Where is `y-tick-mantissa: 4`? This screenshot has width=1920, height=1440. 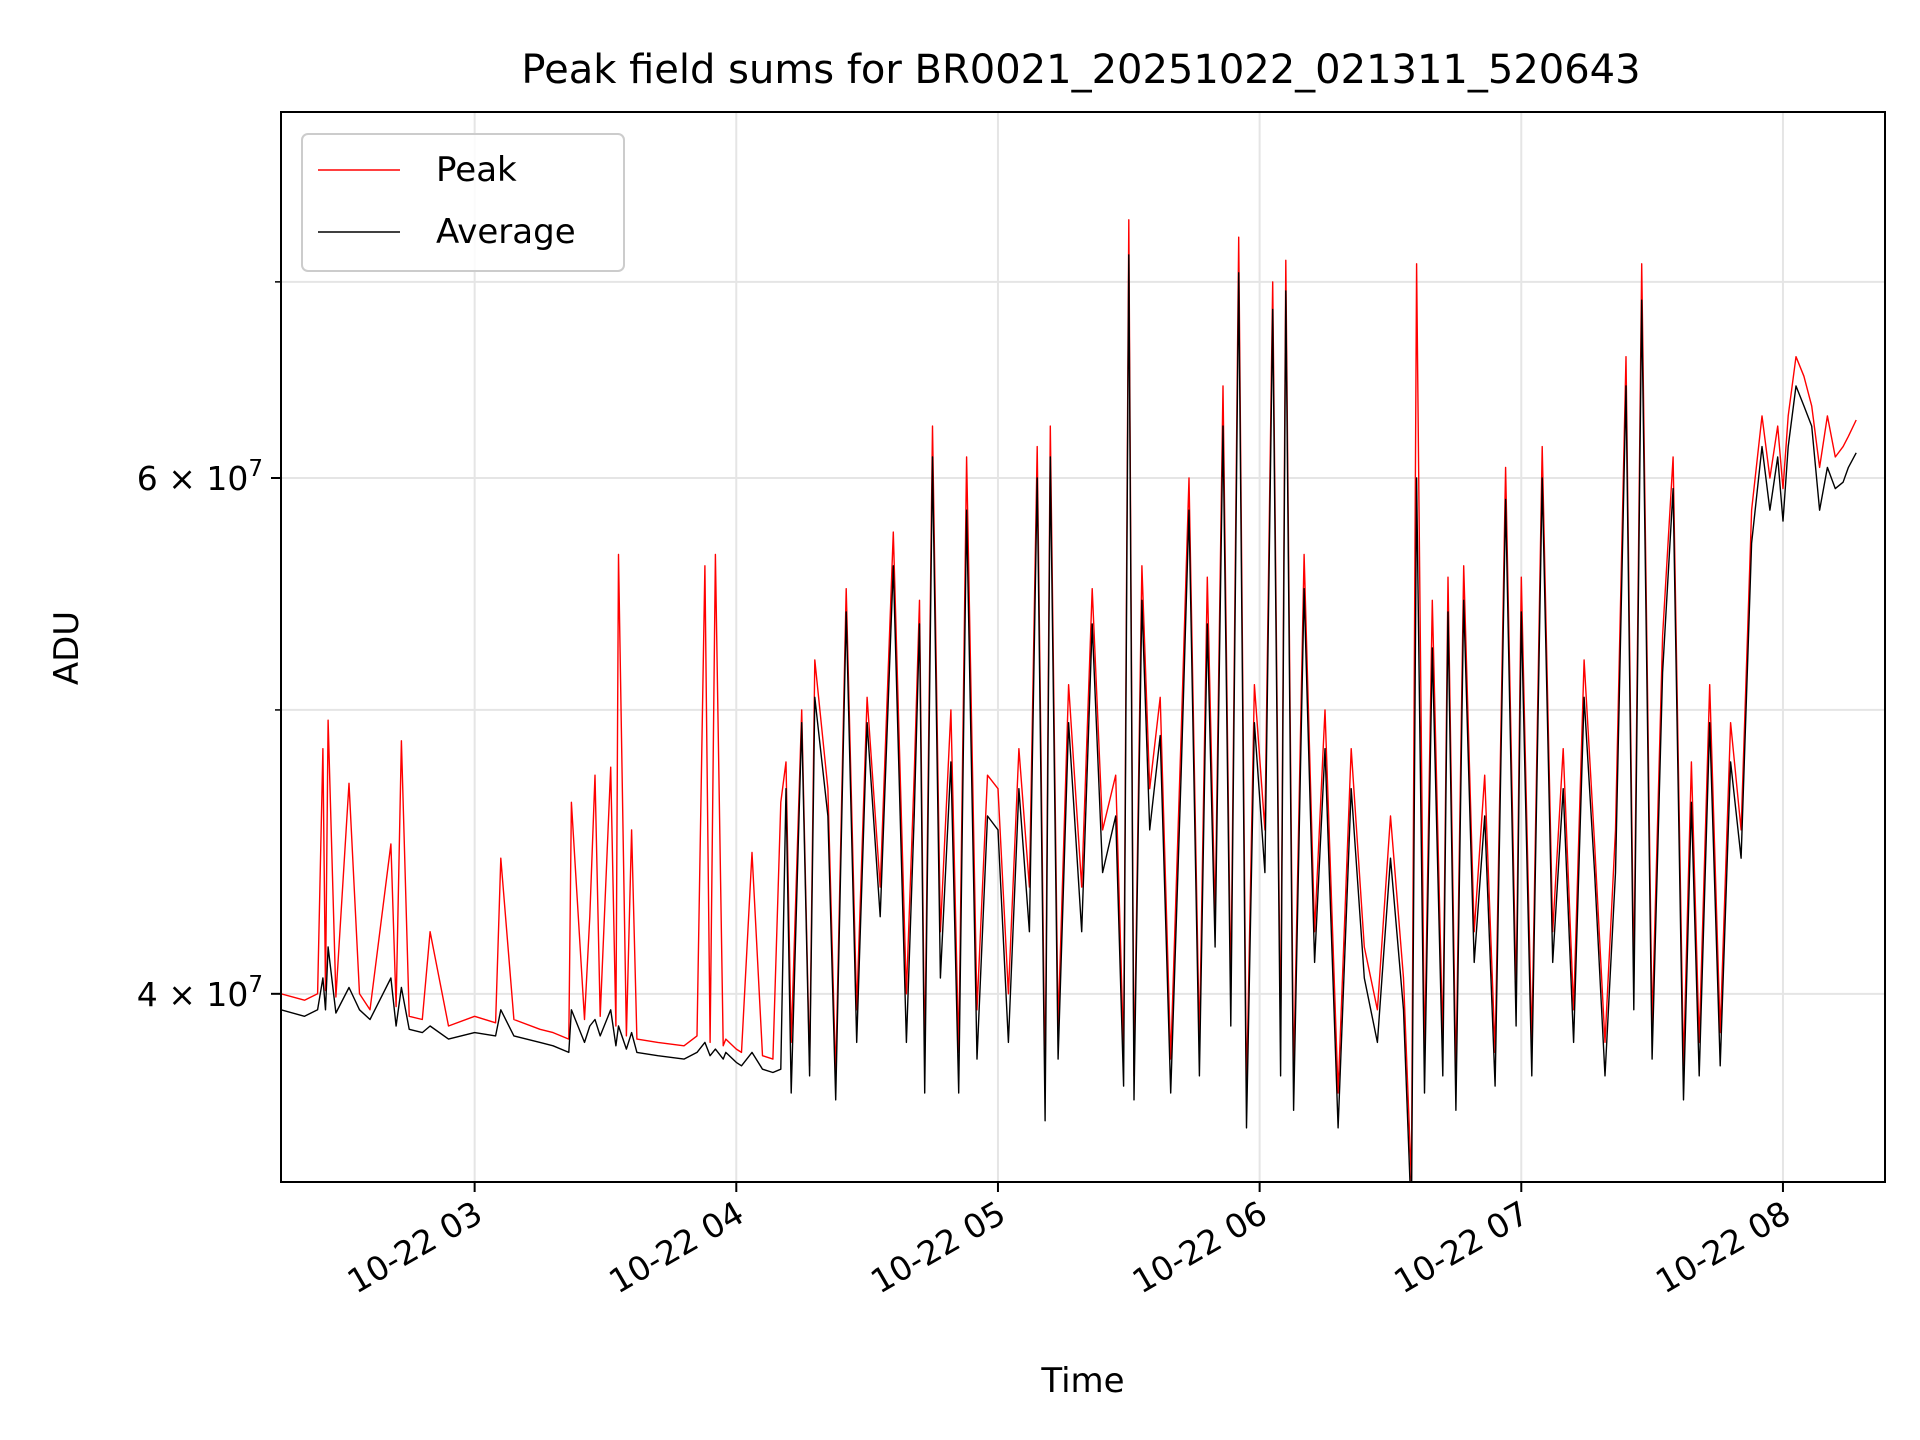
y-tick-mantissa: 4 is located at coordinates (147, 994).